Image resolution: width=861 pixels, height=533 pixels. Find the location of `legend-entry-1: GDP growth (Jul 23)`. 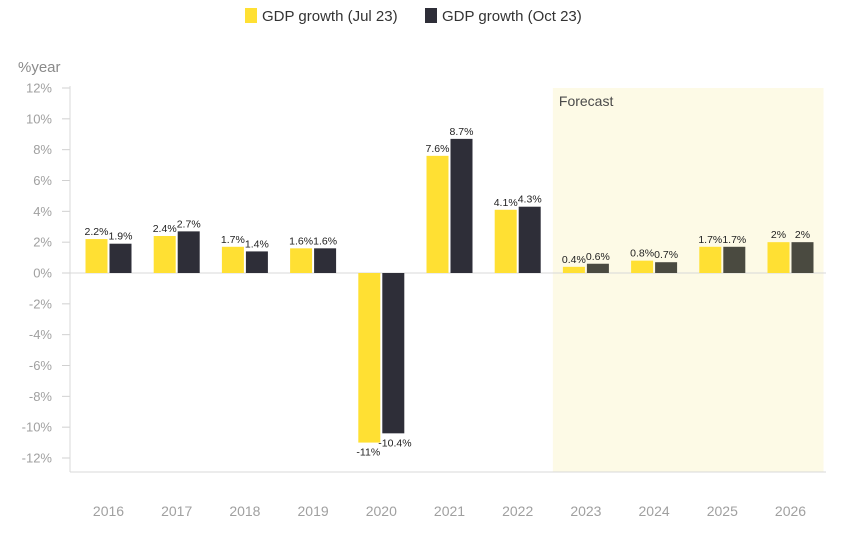

legend-entry-1: GDP growth (Jul 23) is located at coordinates (330, 16).